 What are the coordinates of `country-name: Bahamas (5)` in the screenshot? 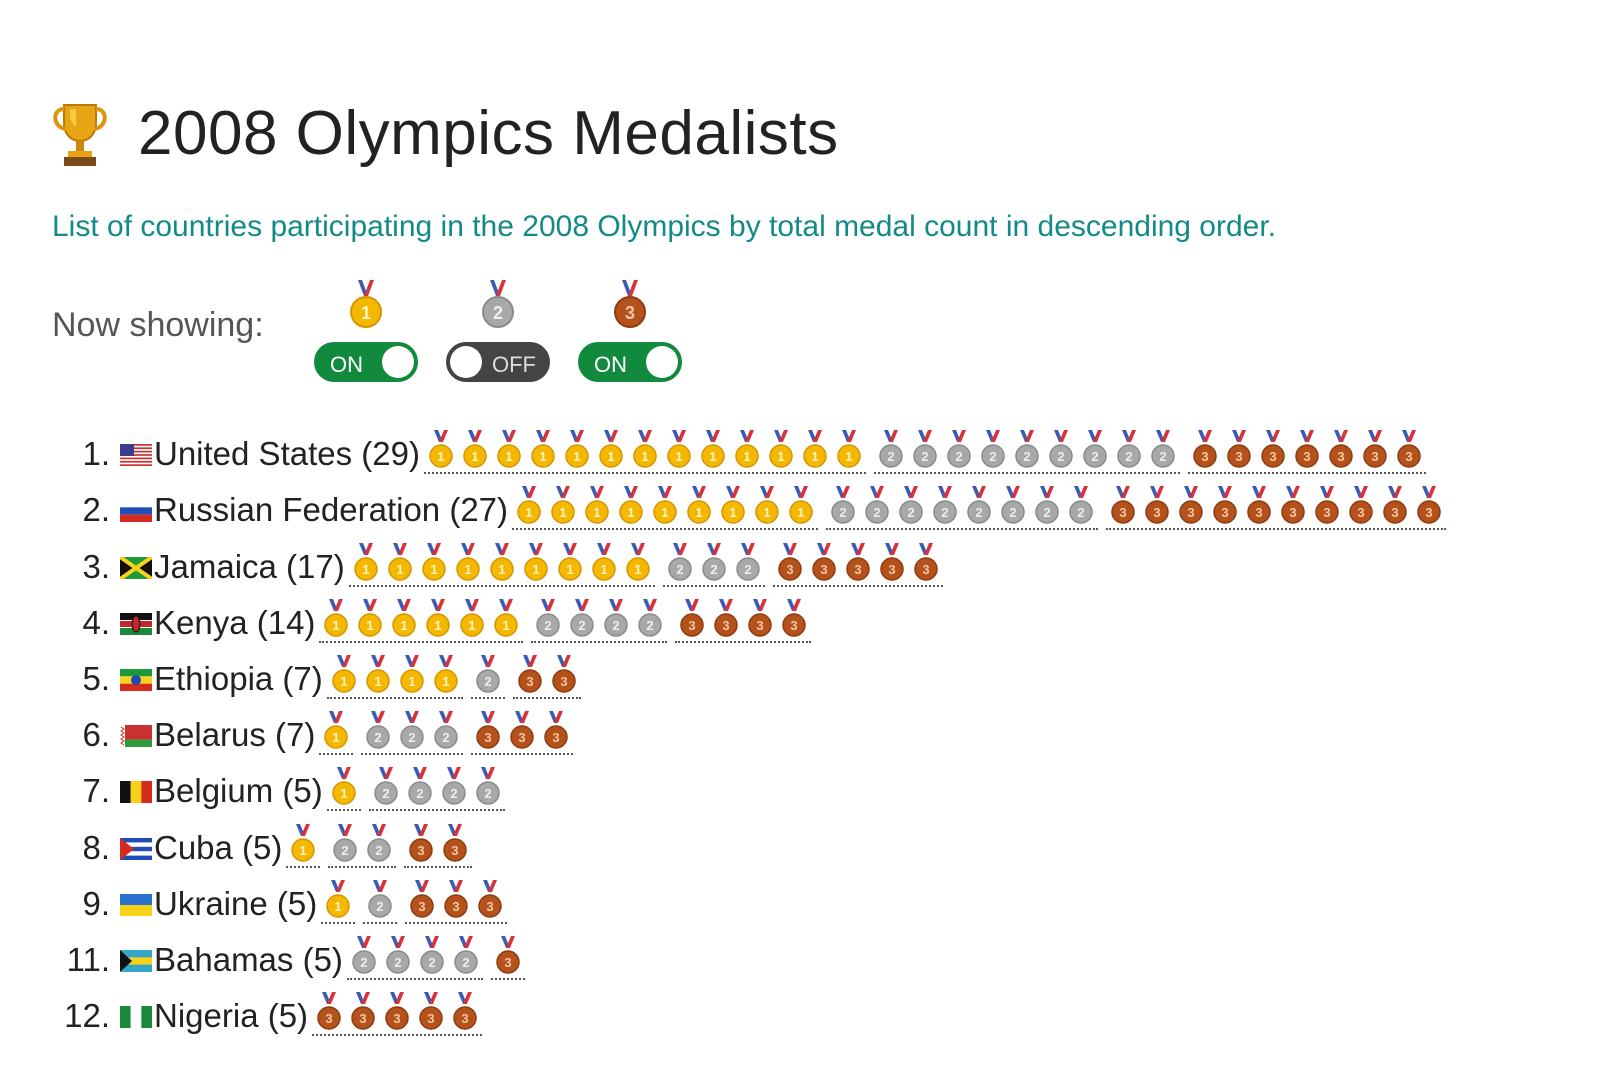 It's located at (248, 959).